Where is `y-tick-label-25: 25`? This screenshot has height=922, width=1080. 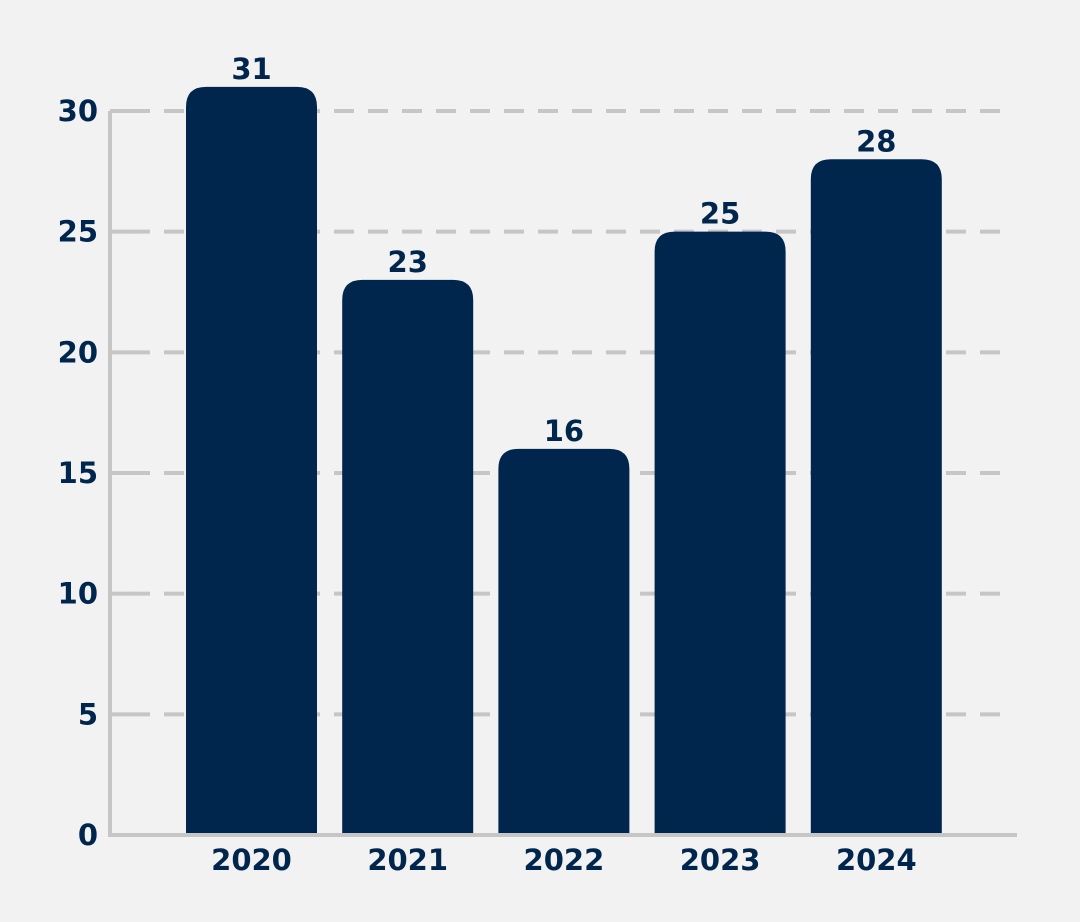 y-tick-label-25: 25 is located at coordinates (78, 232).